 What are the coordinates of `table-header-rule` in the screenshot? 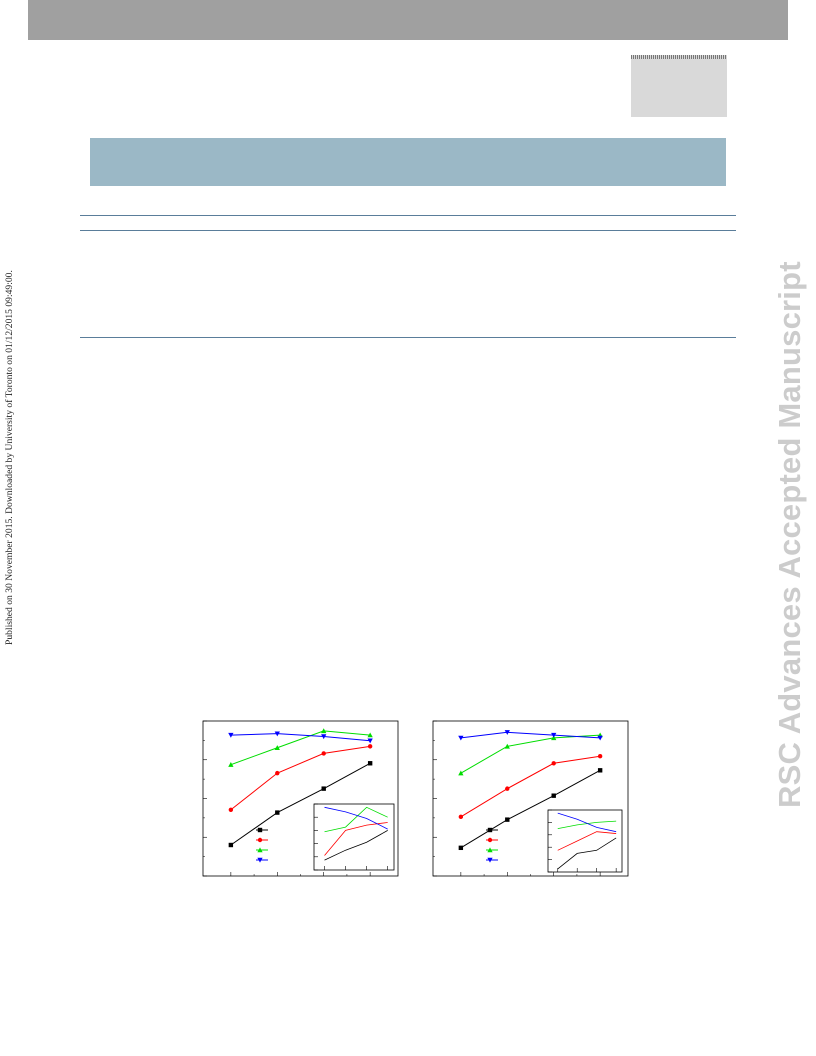 It's located at (408, 230).